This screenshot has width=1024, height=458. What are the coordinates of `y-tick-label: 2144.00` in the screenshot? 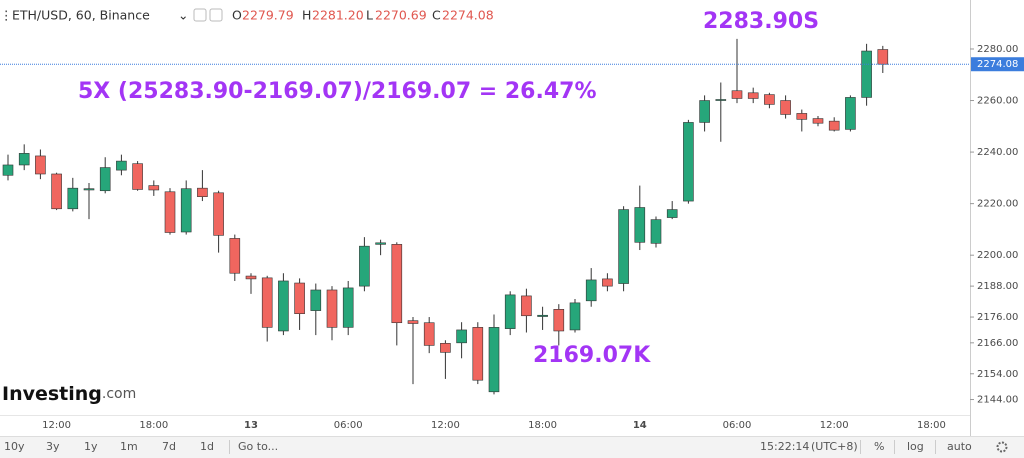 It's located at (997, 400).